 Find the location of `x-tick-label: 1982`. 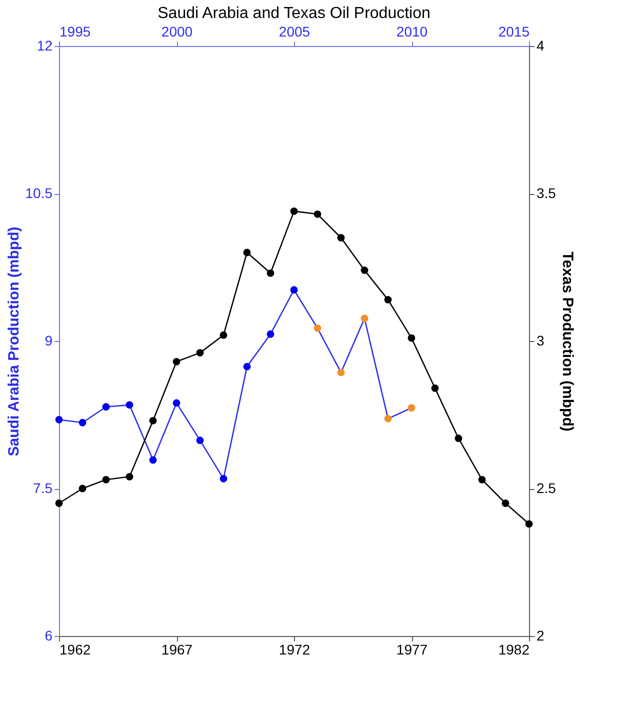

x-tick-label: 1982 is located at coordinates (514, 650).